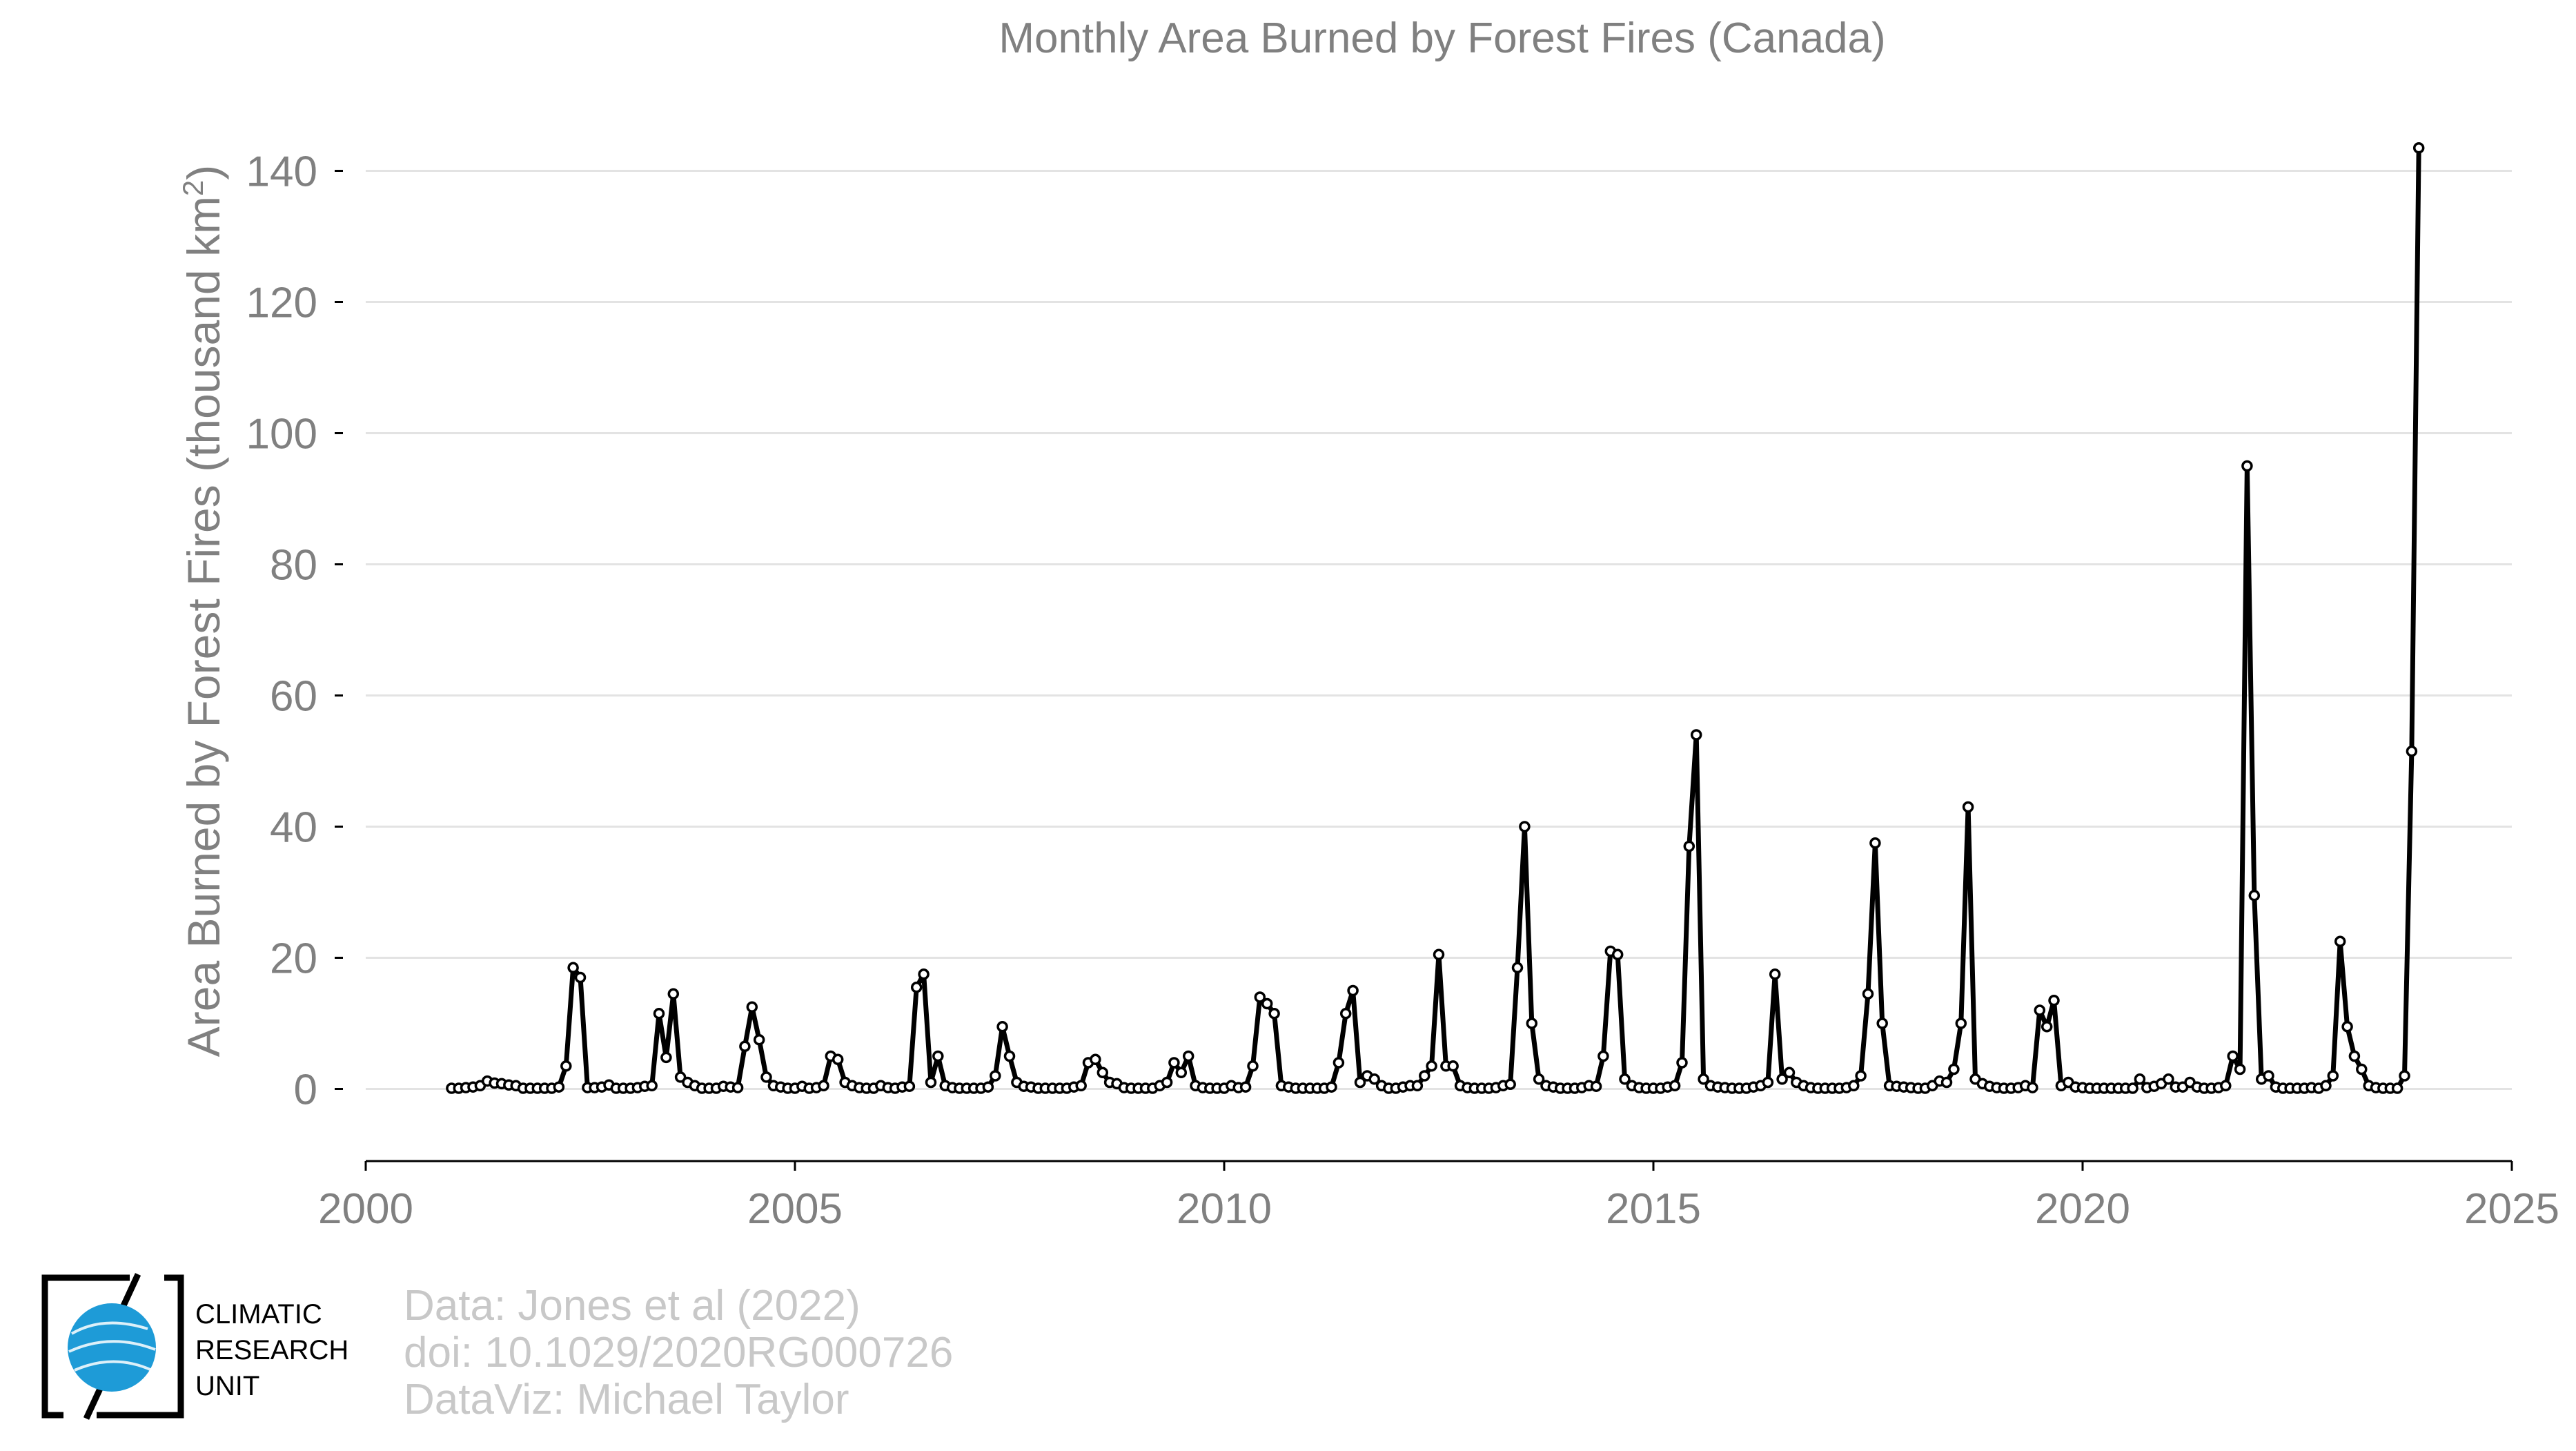 The image size is (2576, 1451). Describe the element at coordinates (203, 627) in the screenshot. I see `y-axis-label-main: Area Burned by Forest Fires (thousand km` at that location.